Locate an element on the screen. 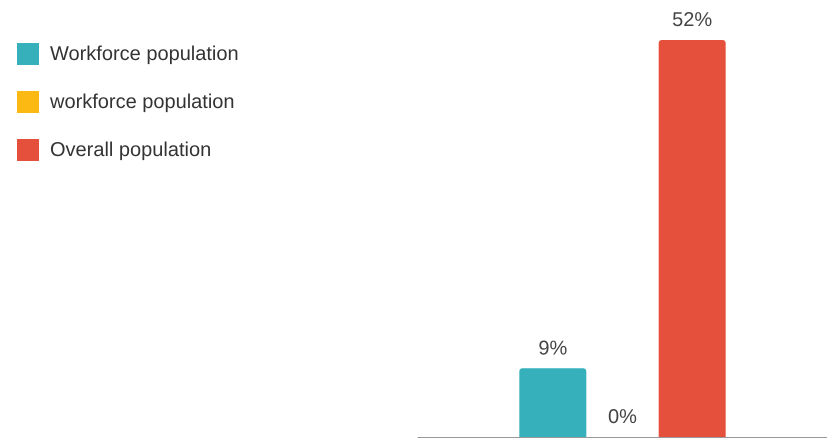 The width and height of the screenshot is (827, 445). data-label: 9% is located at coordinates (553, 348).